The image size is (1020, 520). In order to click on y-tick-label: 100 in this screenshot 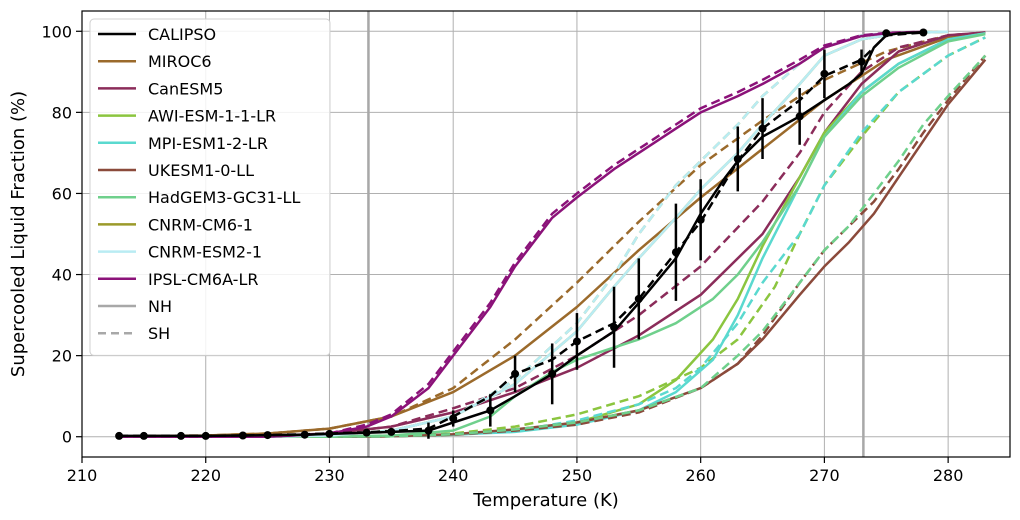, I will do `click(56, 31)`.